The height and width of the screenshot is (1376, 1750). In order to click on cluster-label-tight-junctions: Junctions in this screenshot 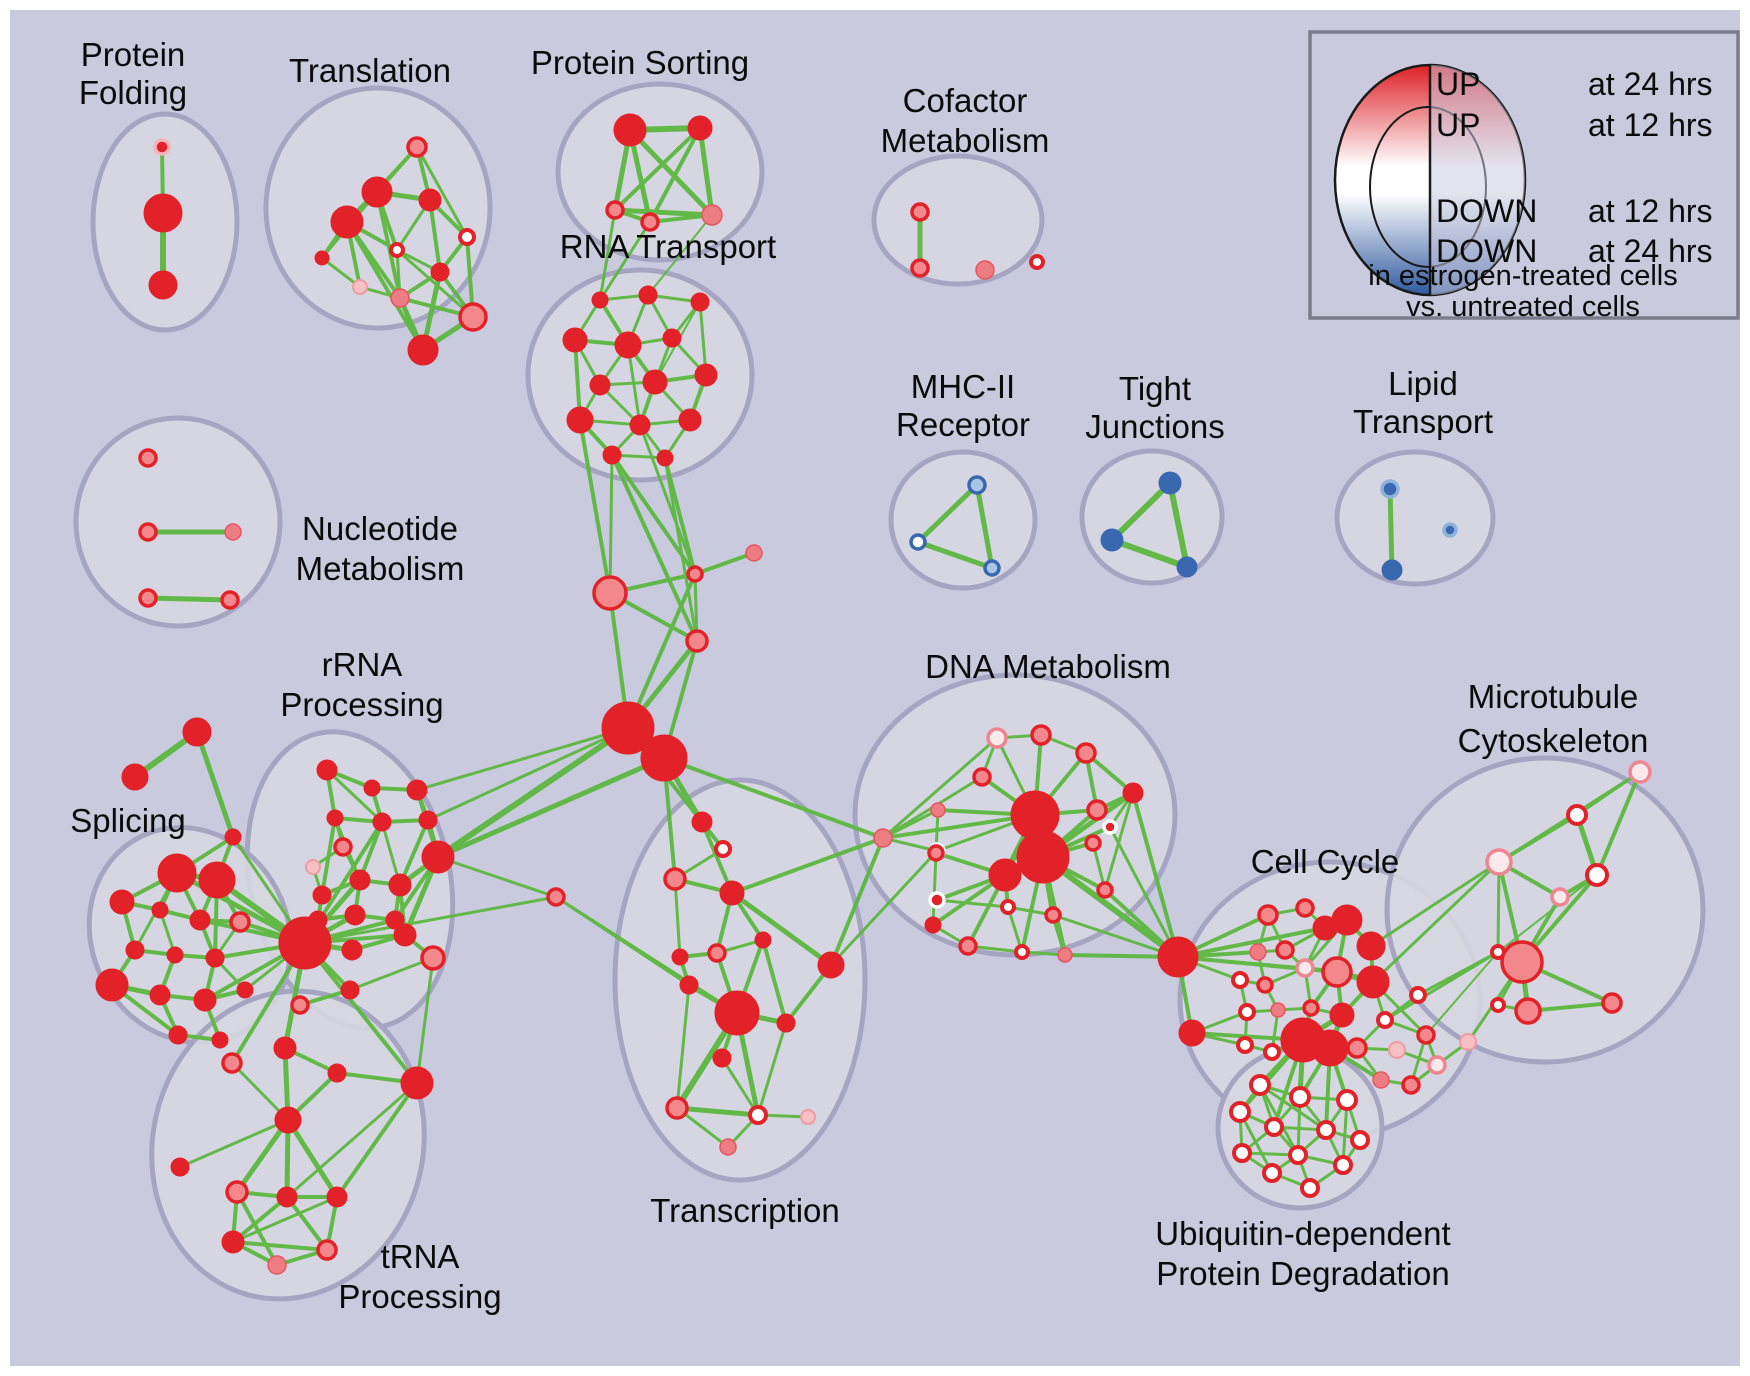, I will do `click(1154, 426)`.